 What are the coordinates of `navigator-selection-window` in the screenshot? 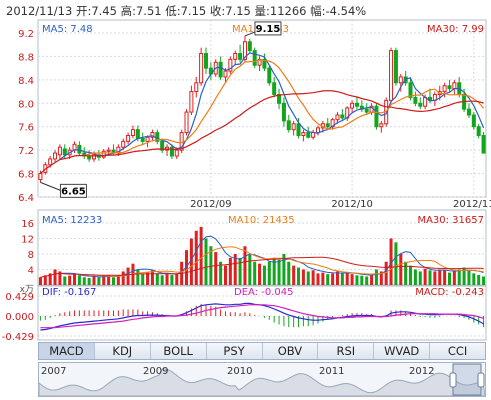 It's located at (467, 379).